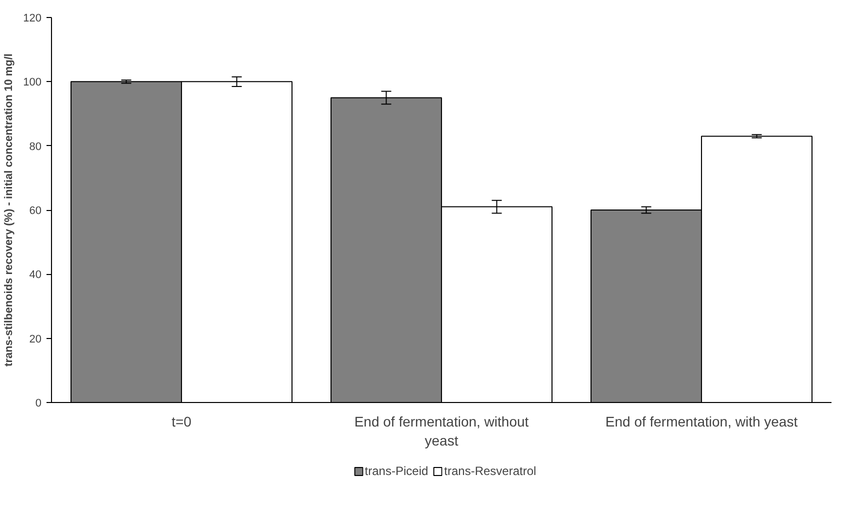 Image resolution: width=864 pixels, height=525 pixels. I want to click on y-tick-label: 80, so click(35, 146).